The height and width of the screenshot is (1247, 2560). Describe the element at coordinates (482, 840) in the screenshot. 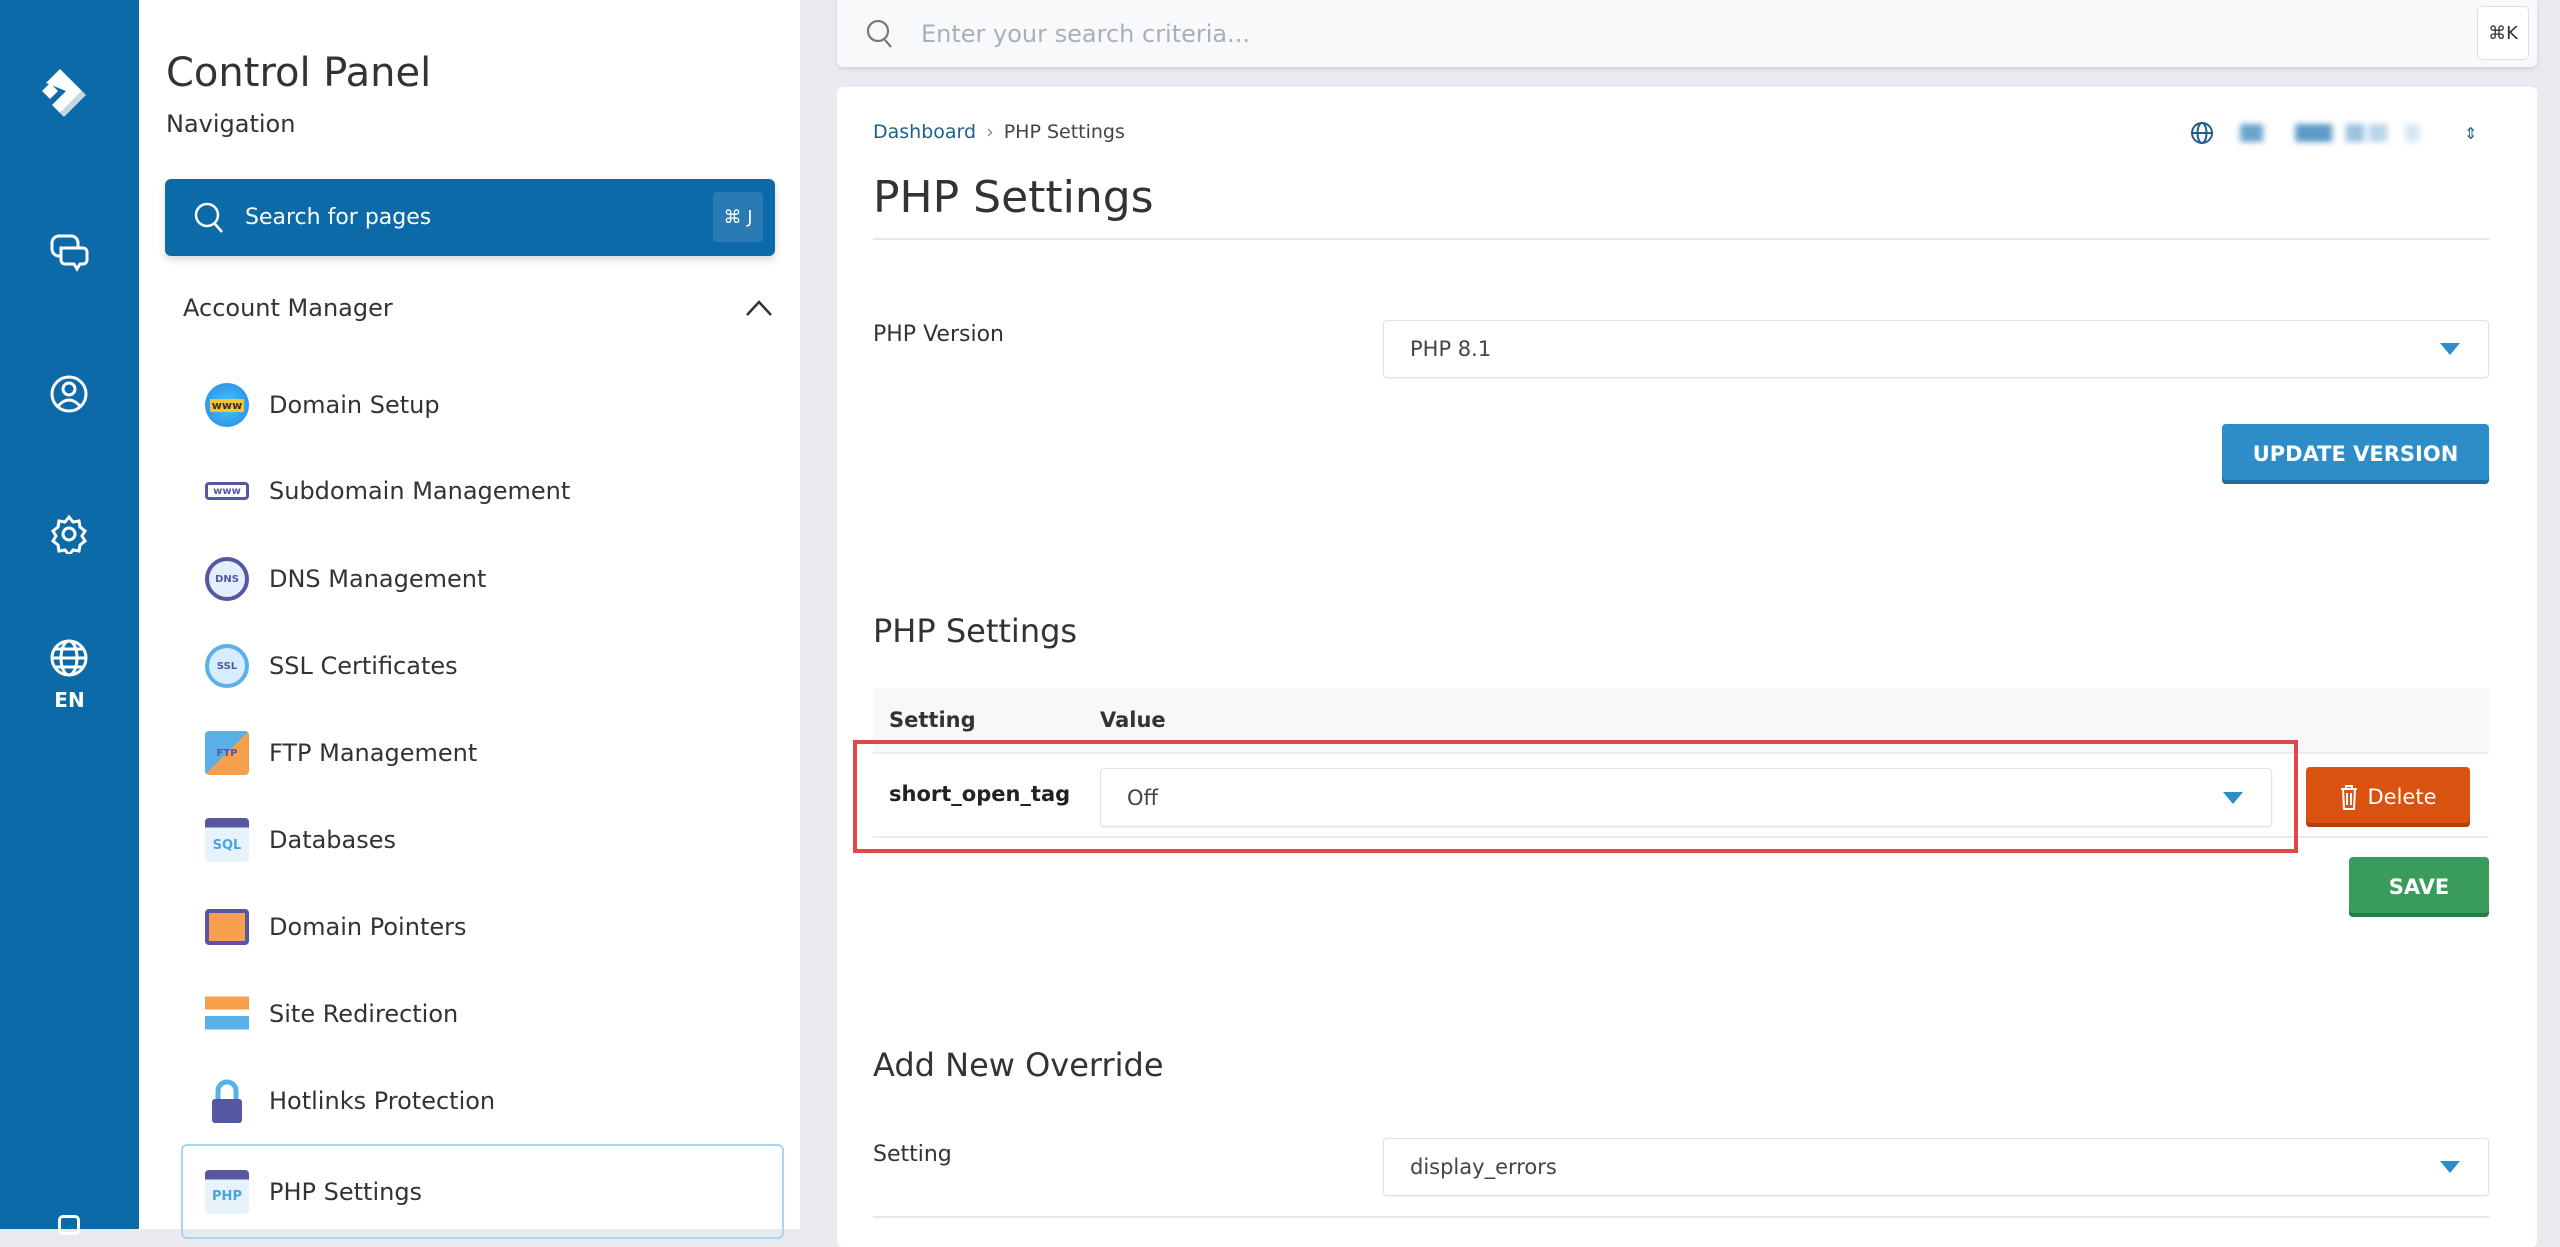

I see `nav-item-databases: SQL Databases` at that location.